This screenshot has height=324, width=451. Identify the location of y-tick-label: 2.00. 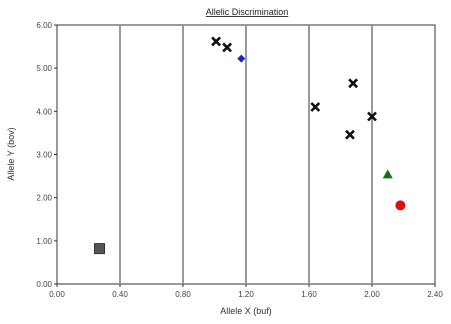
(44, 198).